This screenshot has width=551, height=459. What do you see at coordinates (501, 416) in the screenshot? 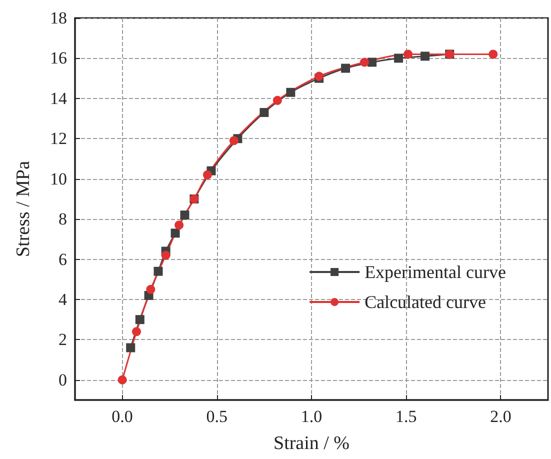
I see `x-tick-label: 2.0` at bounding box center [501, 416].